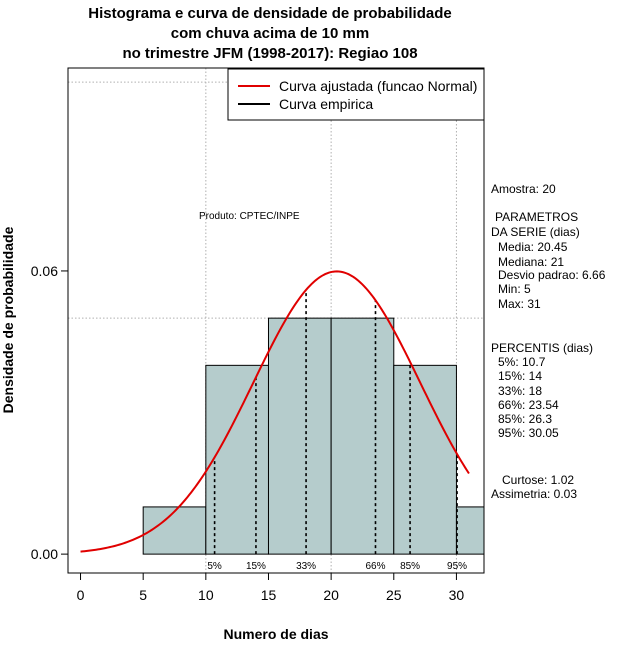 The image size is (640, 660). What do you see at coordinates (256, 566) in the screenshot?
I see `percentile-label: 15%` at bounding box center [256, 566].